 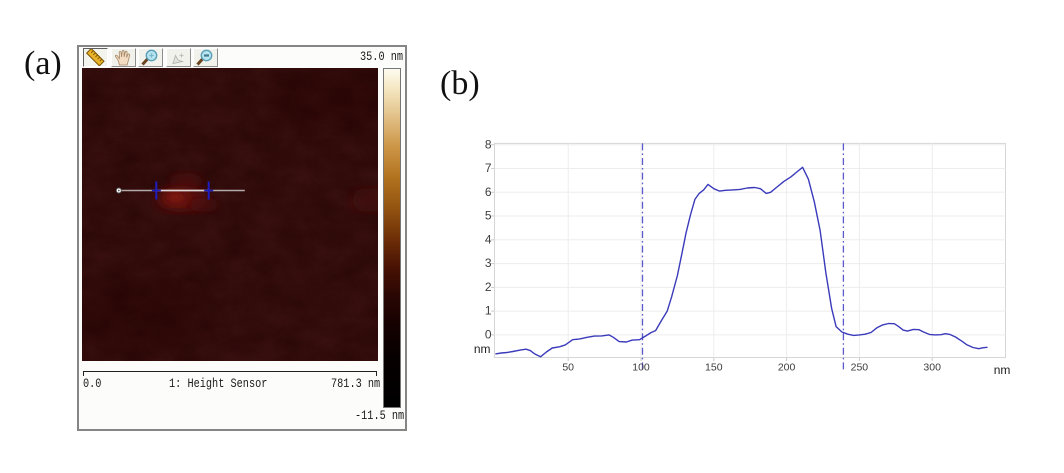 I want to click on svg-text: 1, so click(x=488, y=311).